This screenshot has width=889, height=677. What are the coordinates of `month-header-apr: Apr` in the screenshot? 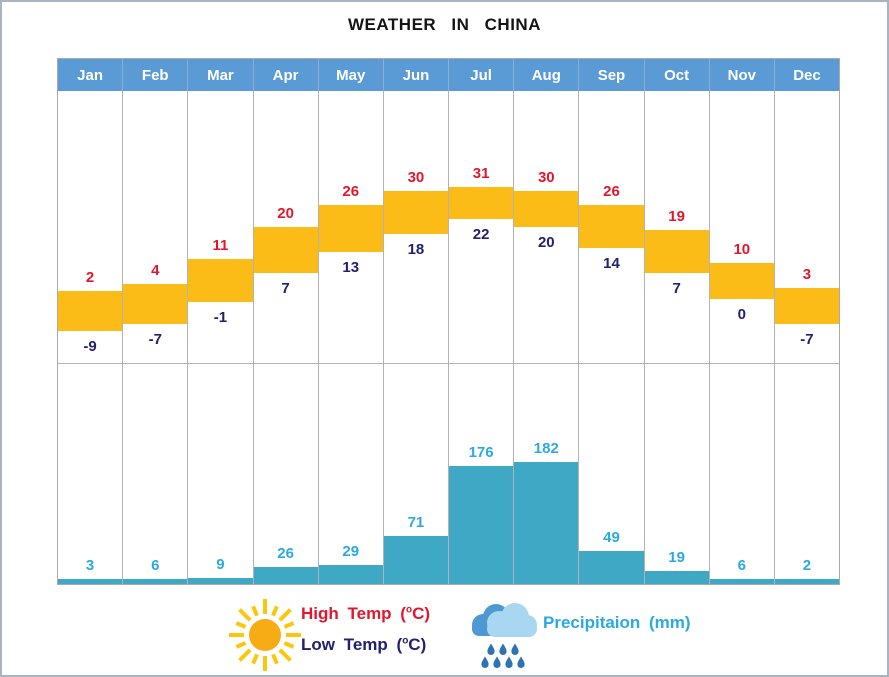 It's located at (286, 75).